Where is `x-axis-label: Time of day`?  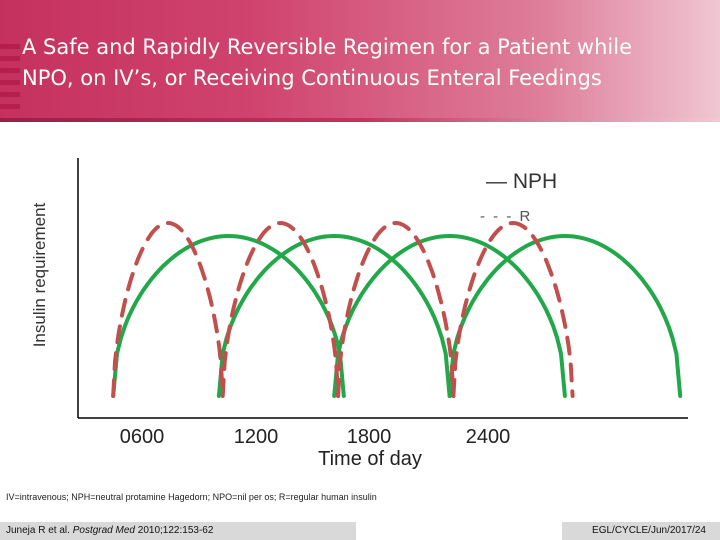 x-axis-label: Time of day is located at coordinates (370, 459).